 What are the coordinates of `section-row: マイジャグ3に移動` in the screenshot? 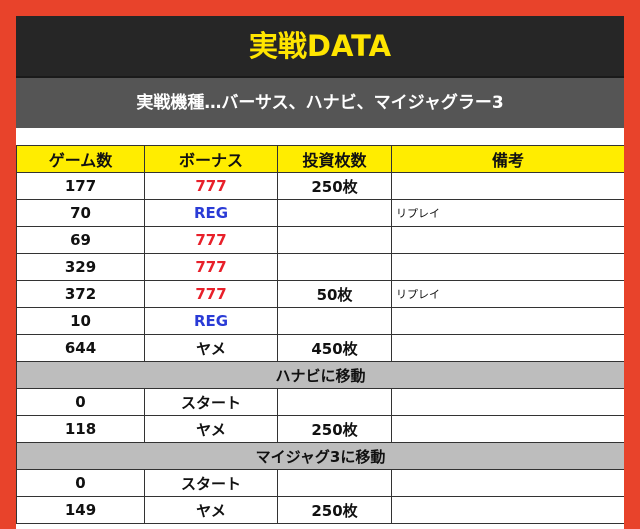 It's located at (320, 456).